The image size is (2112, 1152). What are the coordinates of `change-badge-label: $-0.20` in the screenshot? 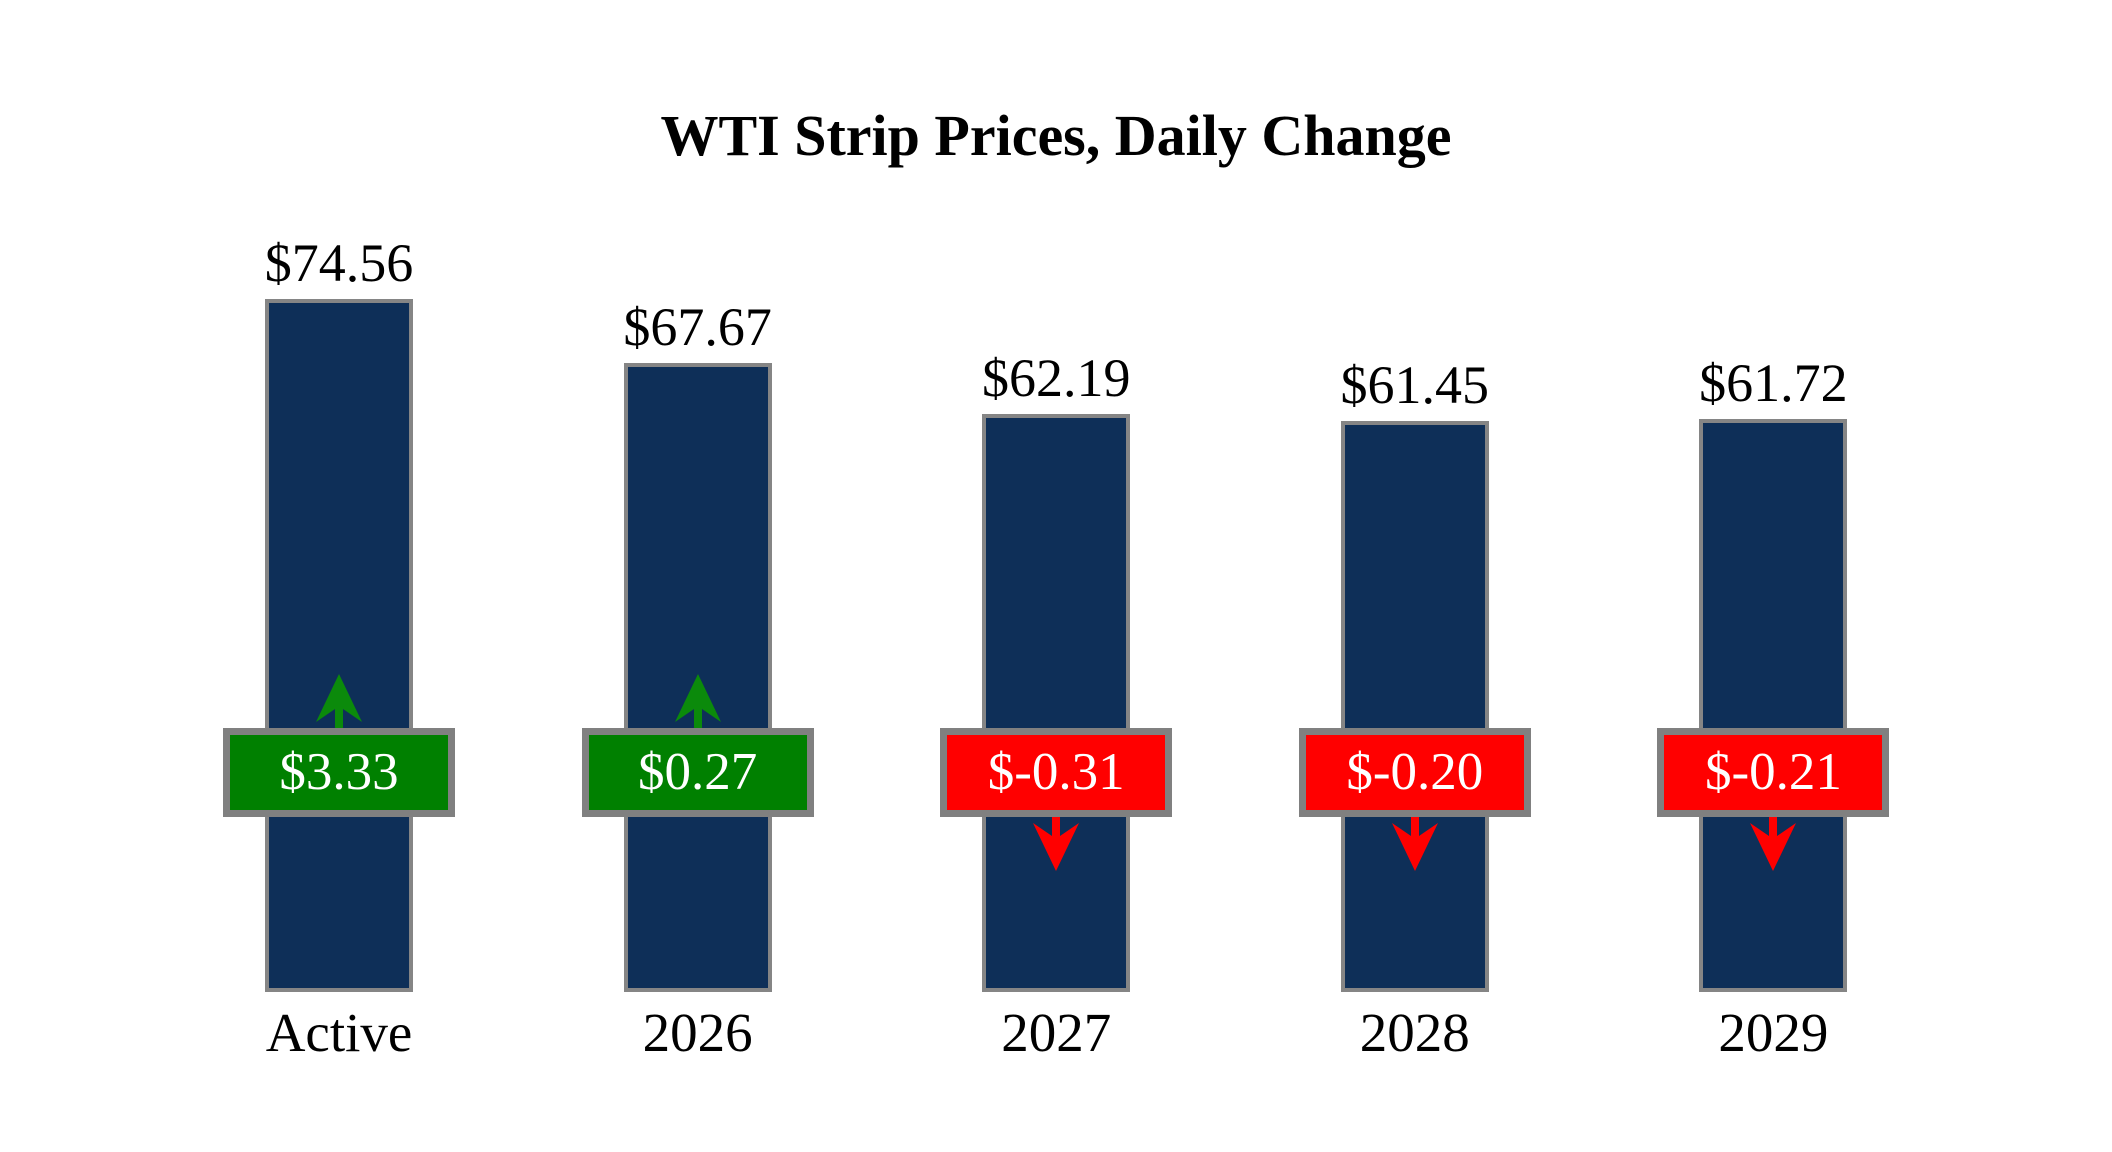 It's located at (1415, 772).